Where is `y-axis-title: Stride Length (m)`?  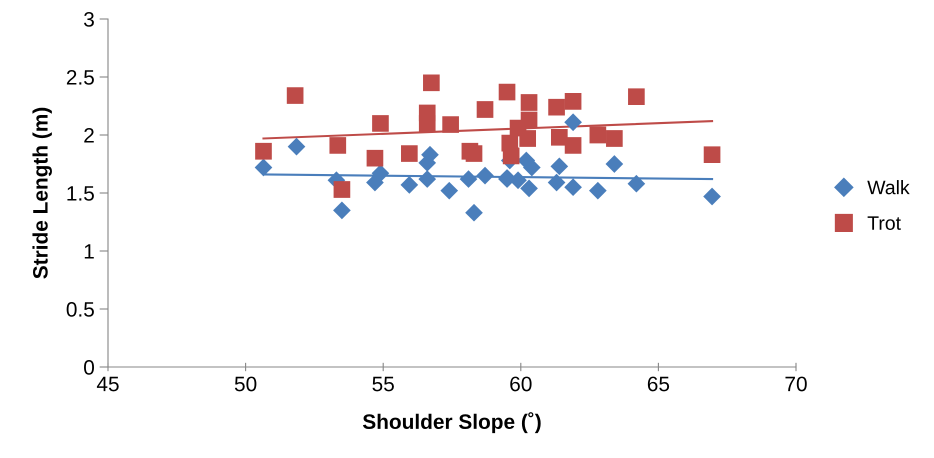 y-axis-title: Stride Length (m) is located at coordinates (42, 193).